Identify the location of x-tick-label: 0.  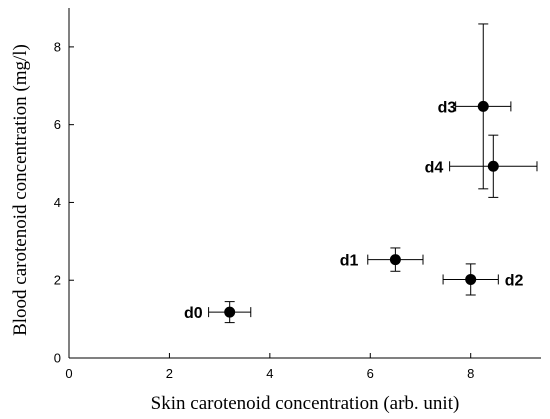
(68, 373).